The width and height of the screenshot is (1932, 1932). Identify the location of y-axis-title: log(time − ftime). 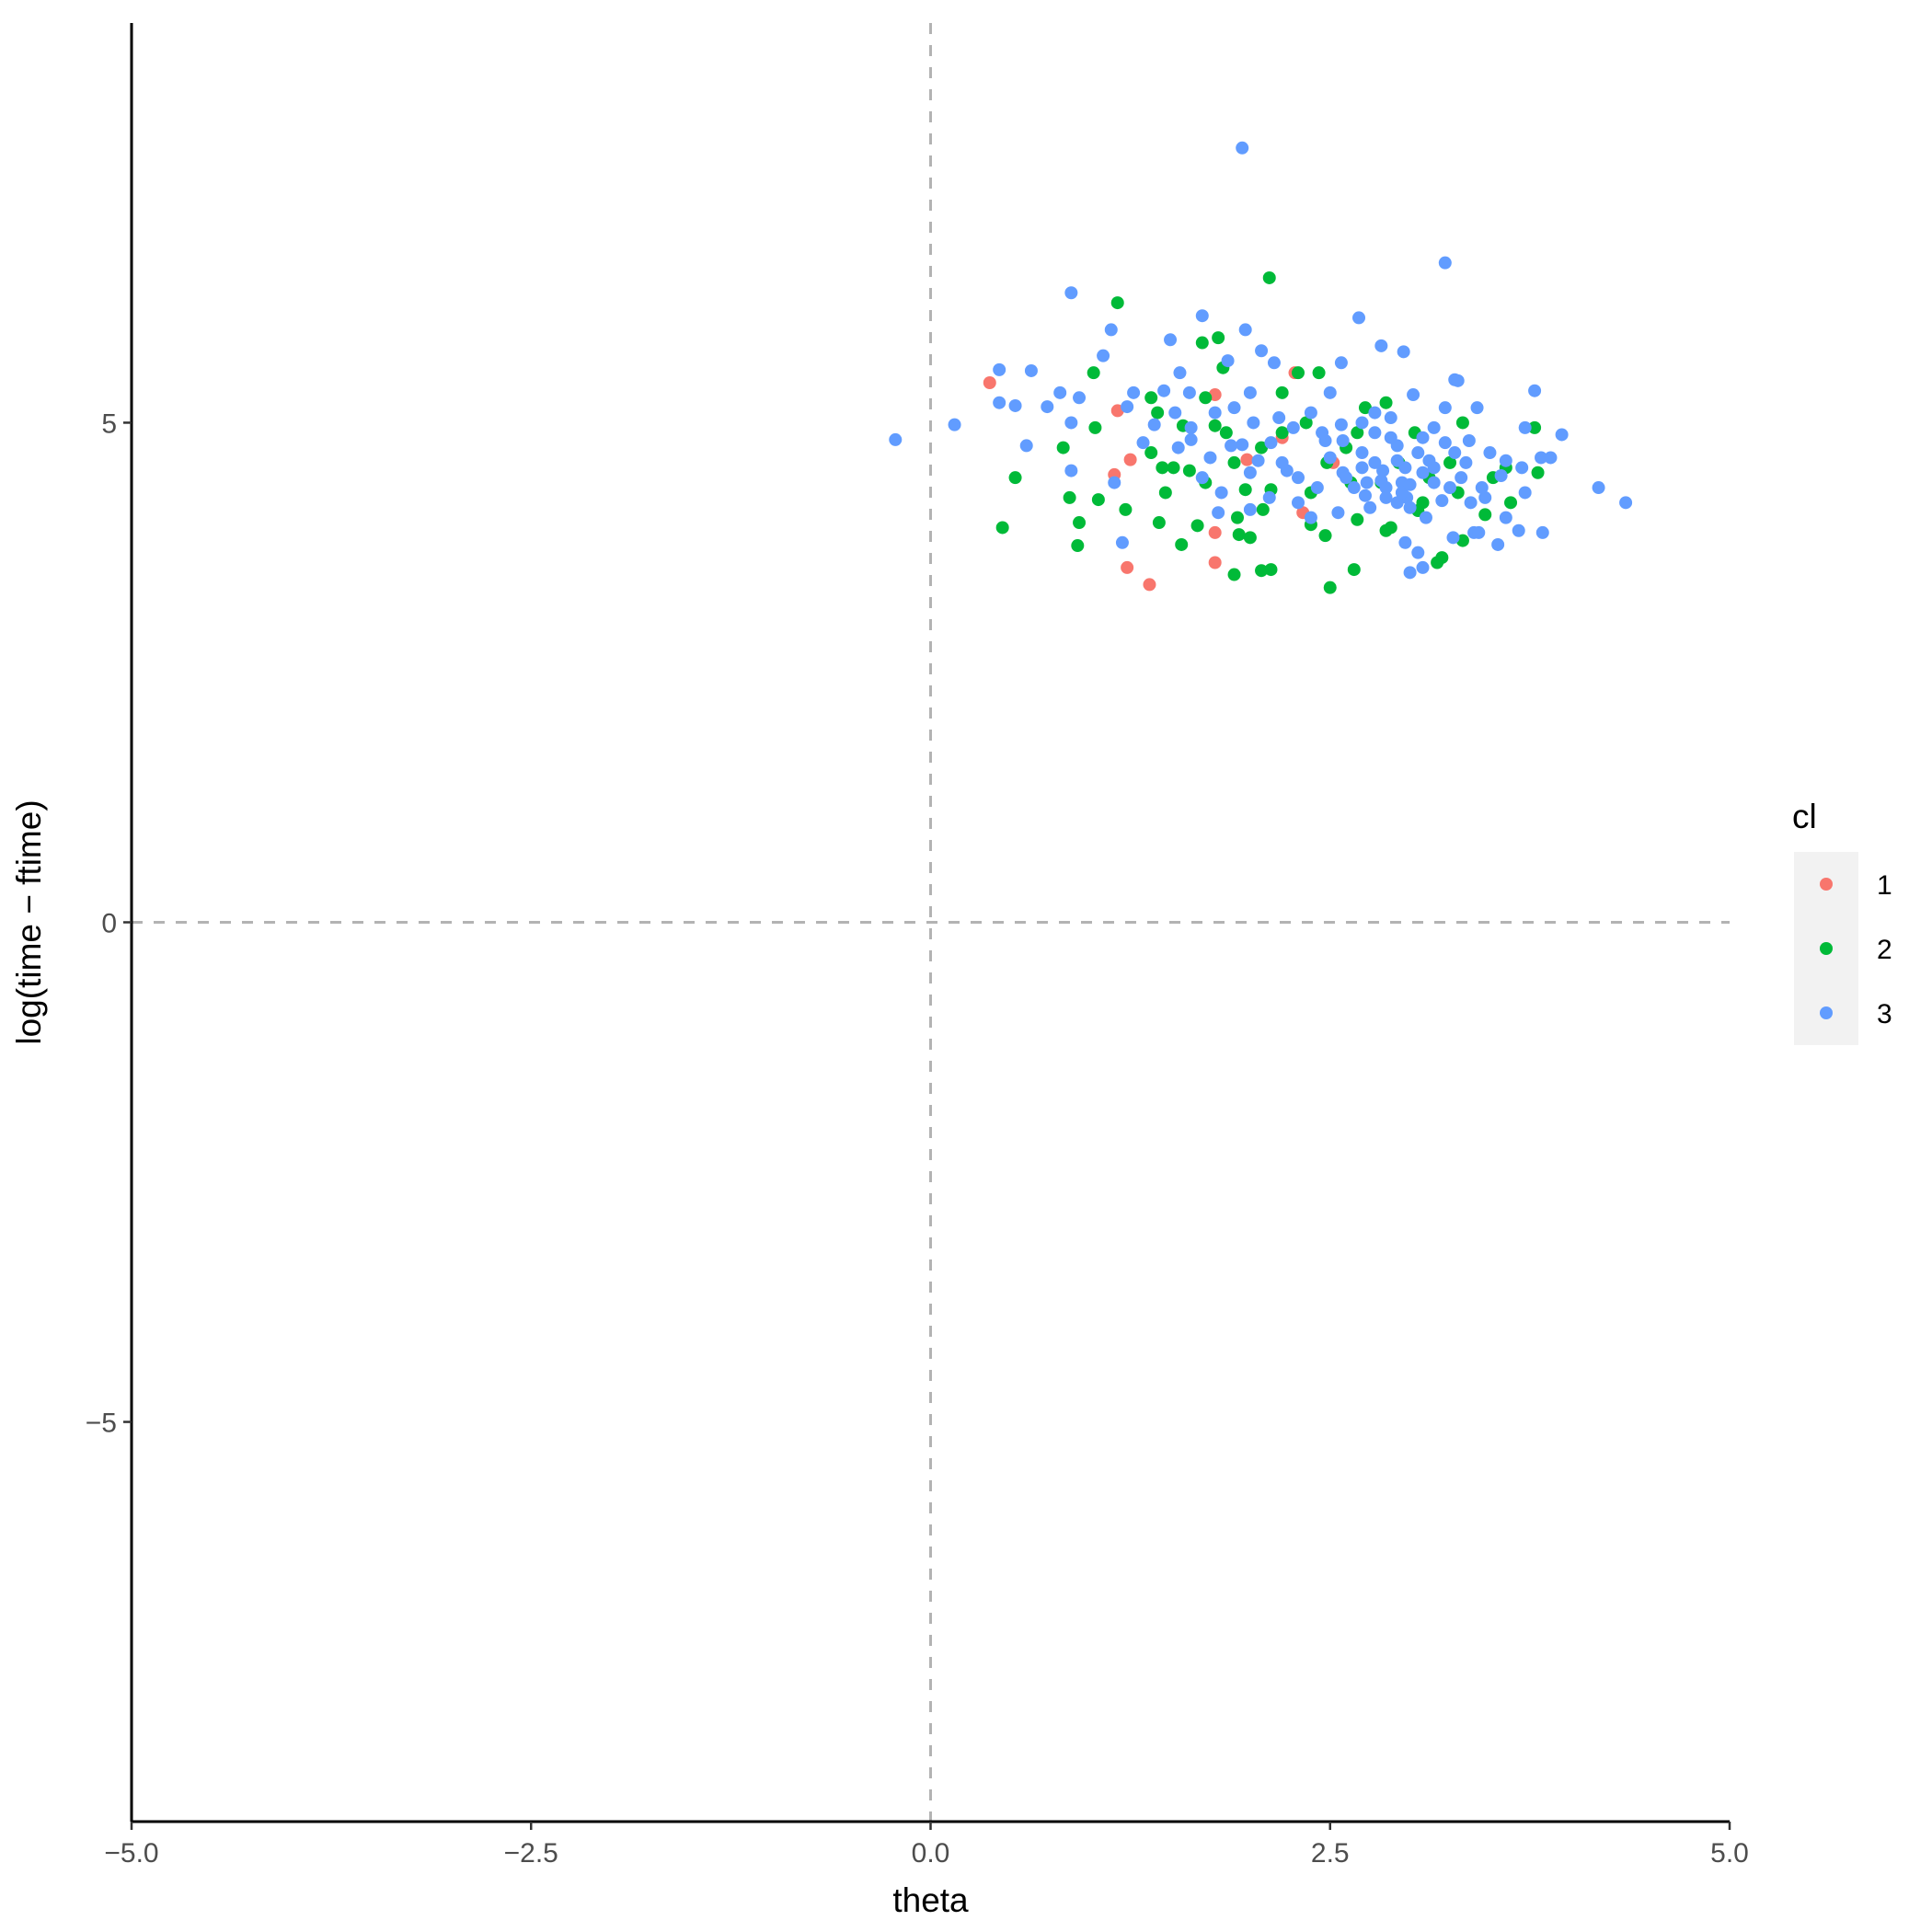
(29, 921).